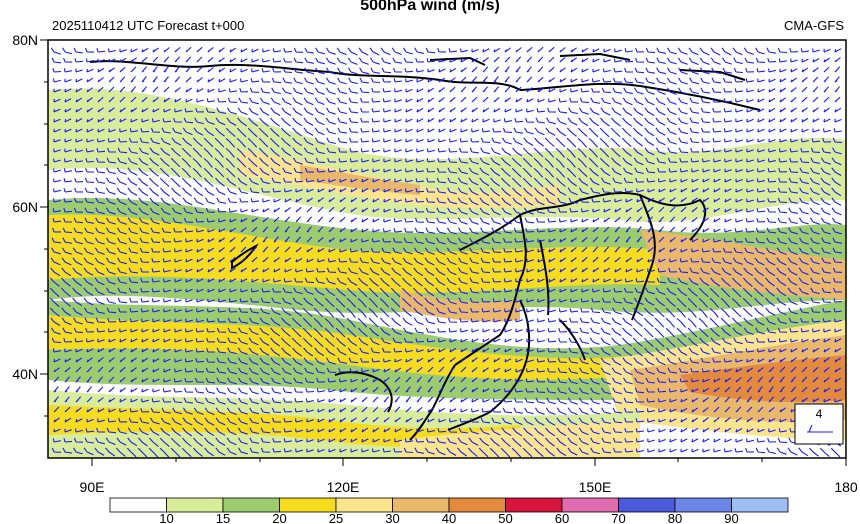  I want to click on lat-label-40n: 40N, so click(25, 374).